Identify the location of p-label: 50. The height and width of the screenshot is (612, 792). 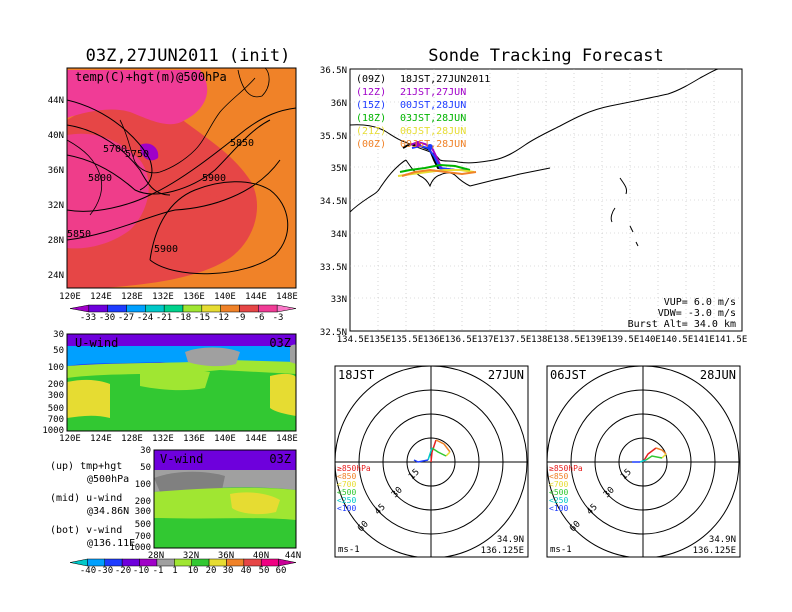
(58, 351).